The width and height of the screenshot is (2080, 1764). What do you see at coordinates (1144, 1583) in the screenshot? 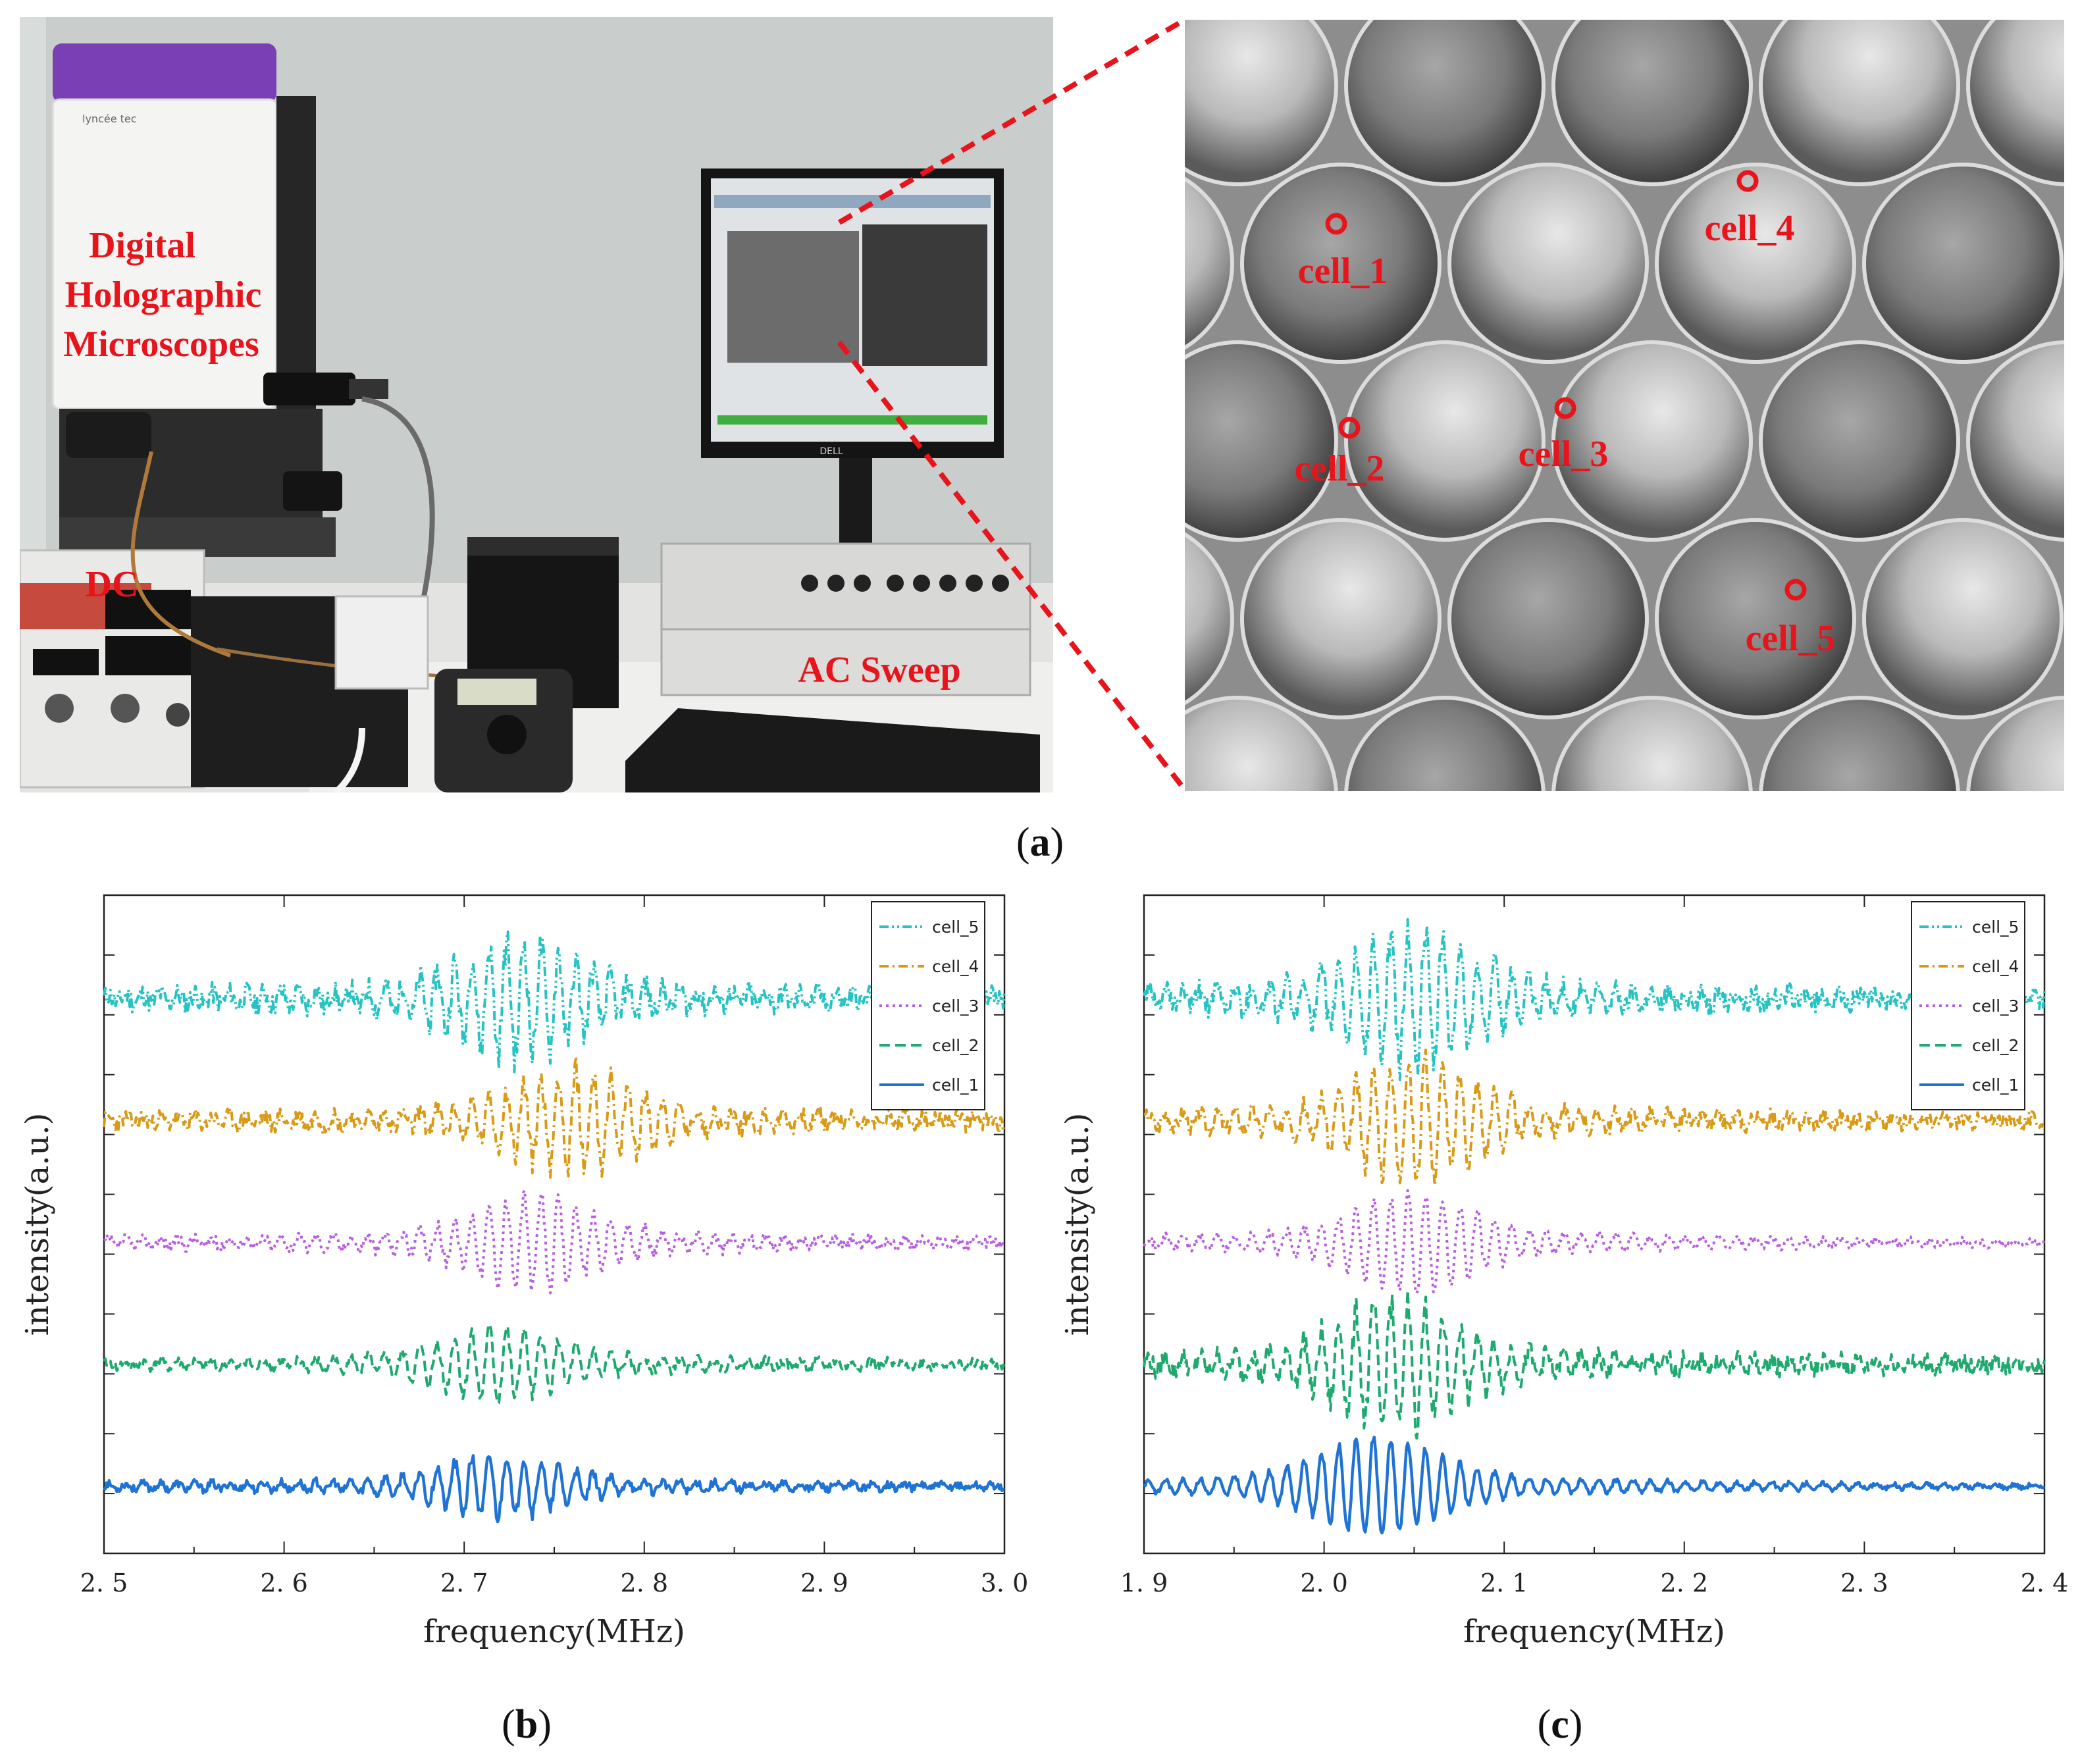
I see `x-tick-label: 1. 9` at bounding box center [1144, 1583].